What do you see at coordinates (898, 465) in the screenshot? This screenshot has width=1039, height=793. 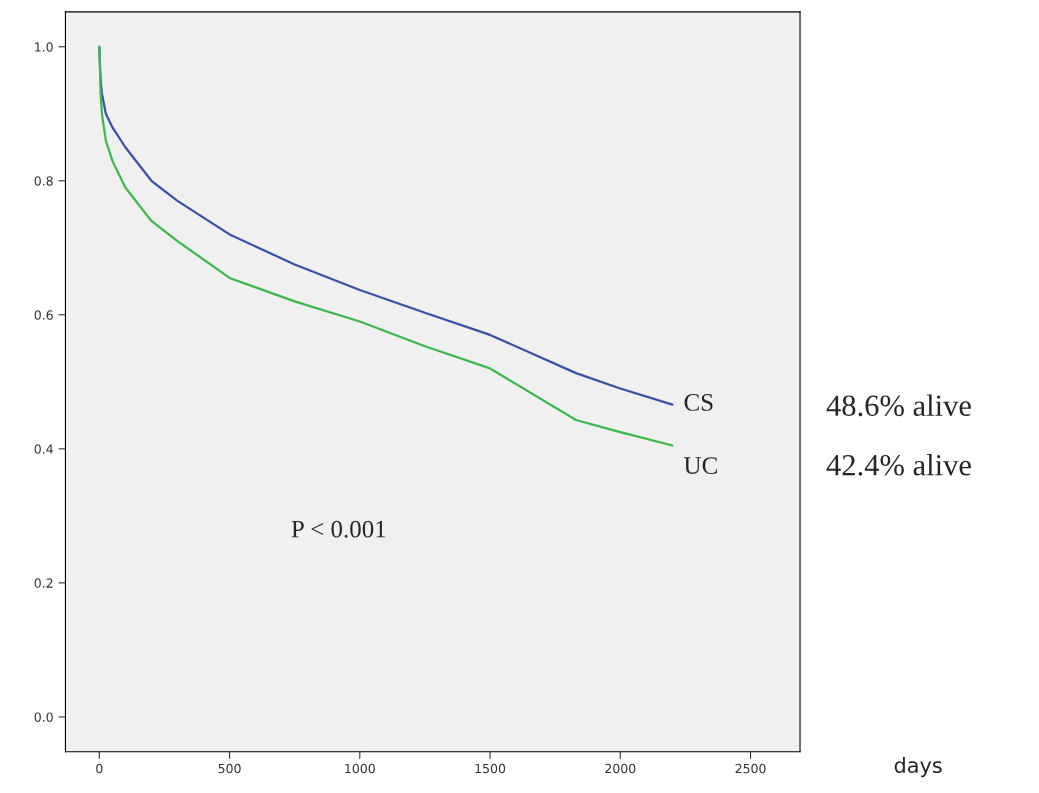 I see `text: 42.4% alive` at bounding box center [898, 465].